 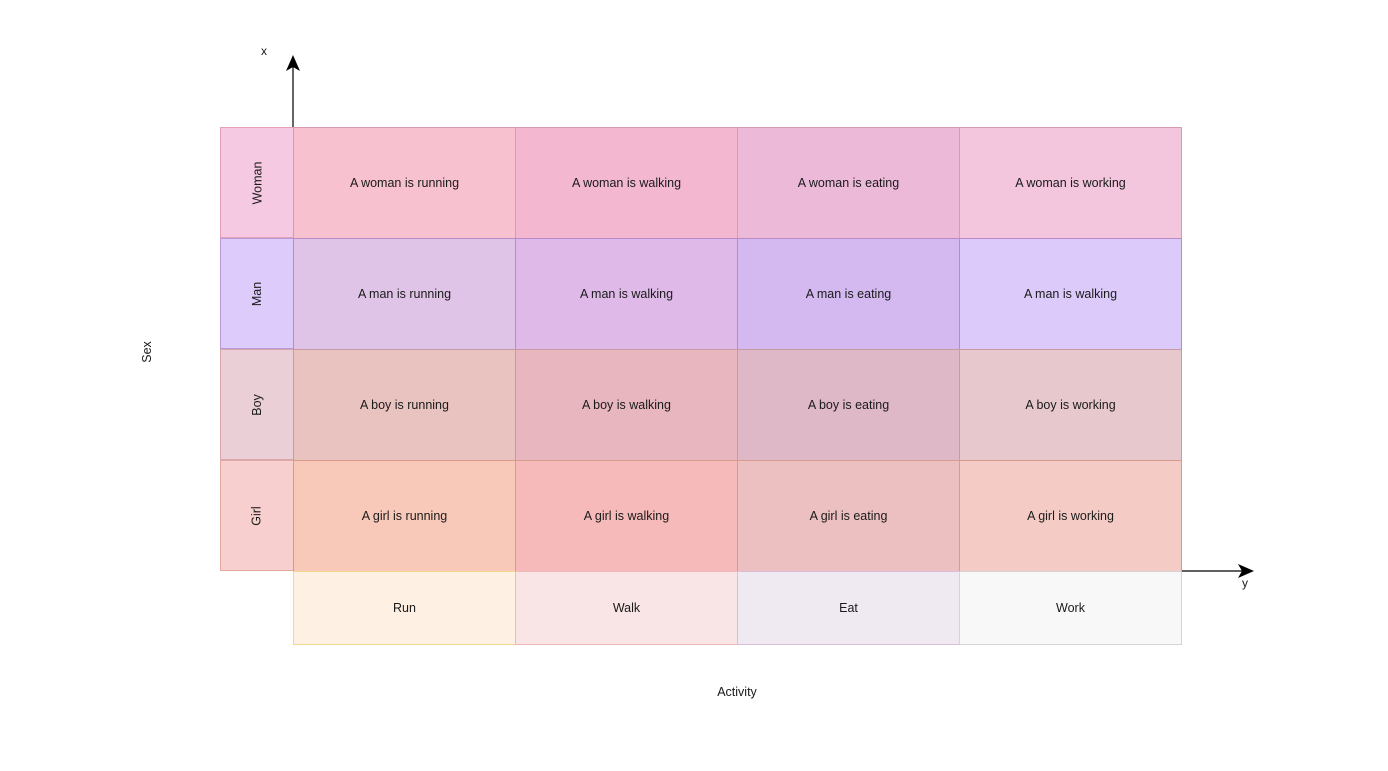 What do you see at coordinates (1070, 608) in the screenshot?
I see `column-header-3: Work` at bounding box center [1070, 608].